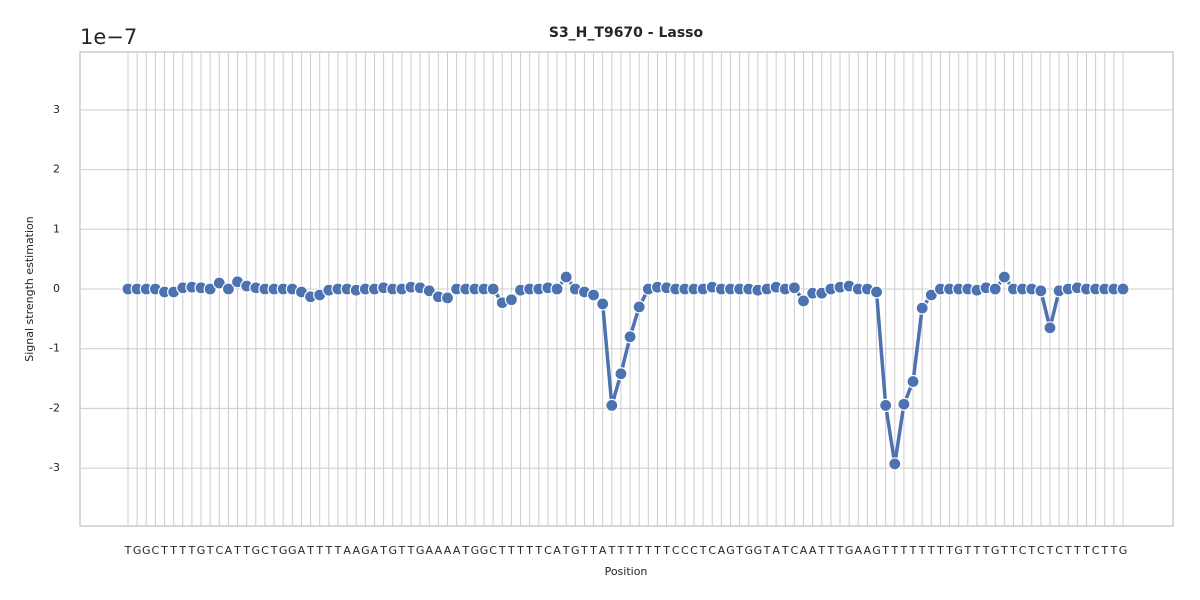 This screenshot has width=1200, height=600. I want to click on chart-title: S3_H_T9670 - Lasso, so click(626, 33).